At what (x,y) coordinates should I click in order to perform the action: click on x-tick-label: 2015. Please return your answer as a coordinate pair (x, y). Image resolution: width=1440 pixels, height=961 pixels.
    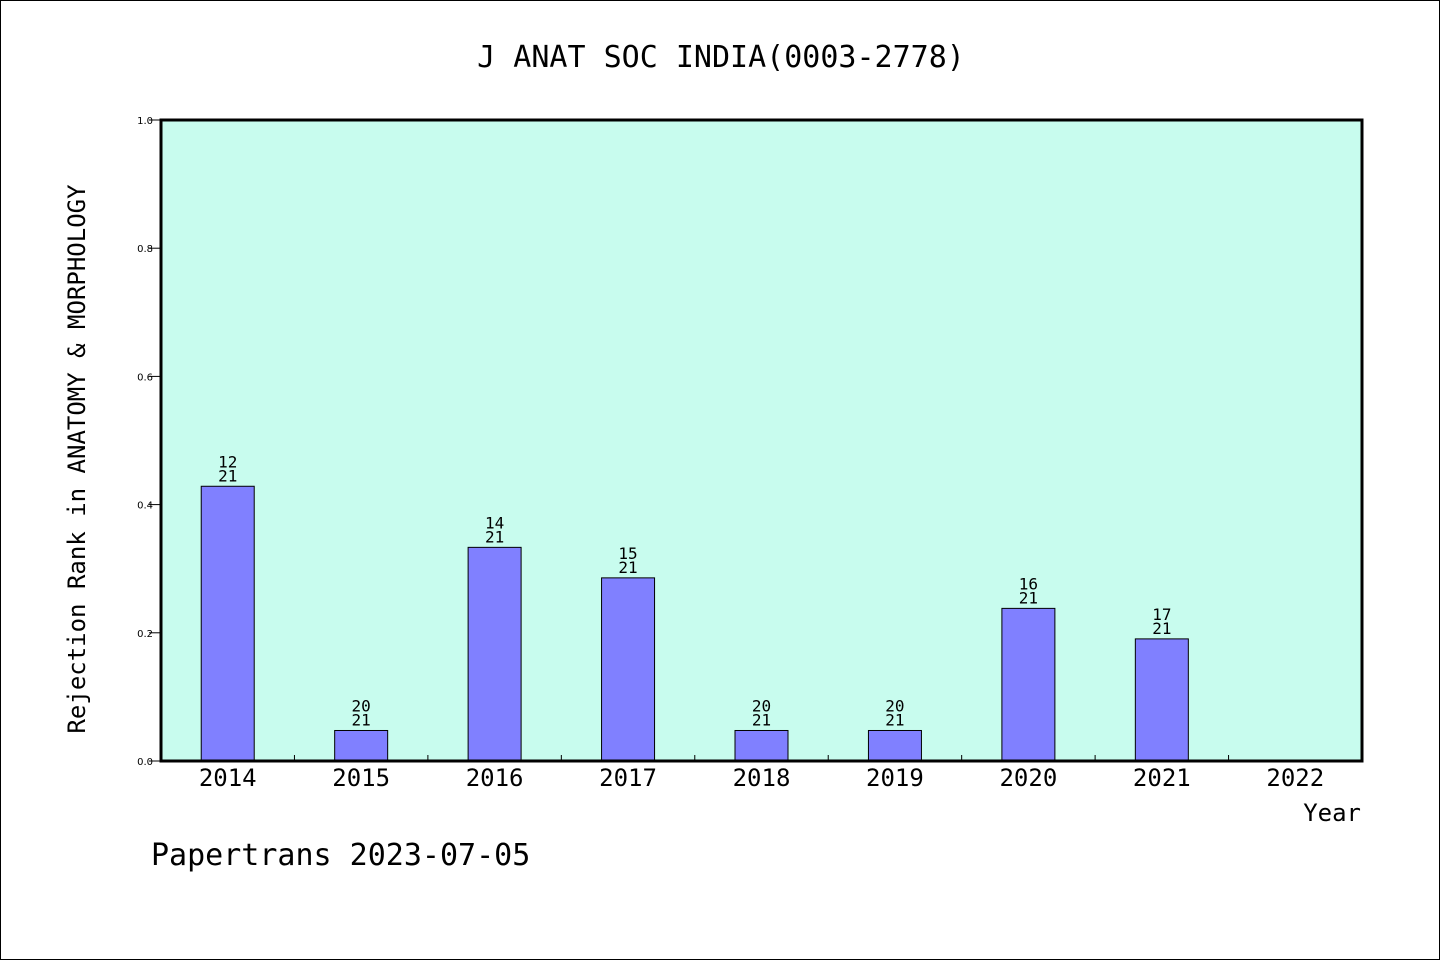
    Looking at the image, I should click on (361, 778).